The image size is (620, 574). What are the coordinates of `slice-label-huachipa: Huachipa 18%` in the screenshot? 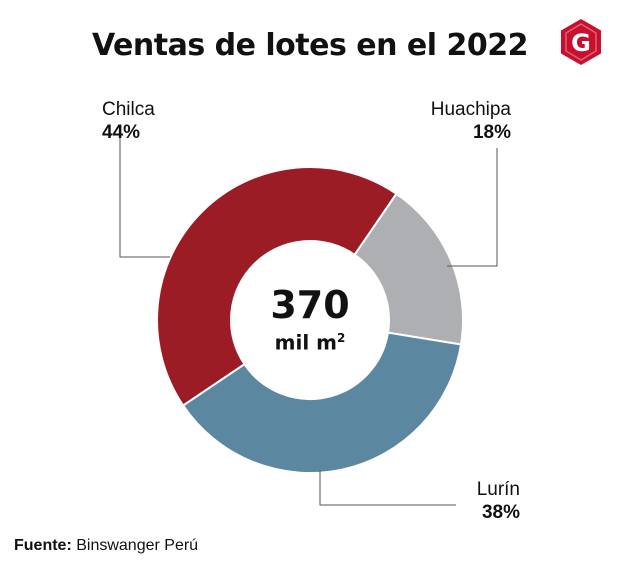 It's located at (454, 121).